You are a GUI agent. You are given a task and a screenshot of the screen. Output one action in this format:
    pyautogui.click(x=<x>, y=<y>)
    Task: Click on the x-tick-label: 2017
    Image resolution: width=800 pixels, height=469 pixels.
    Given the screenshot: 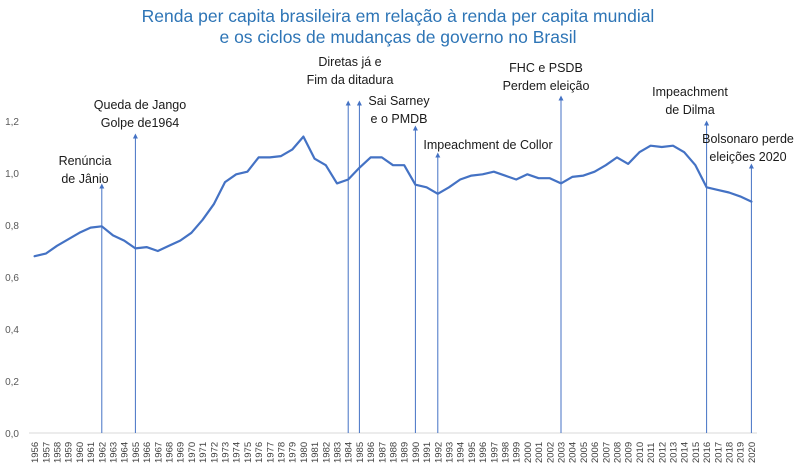 What is the action you would take?
    pyautogui.click(x=718, y=452)
    